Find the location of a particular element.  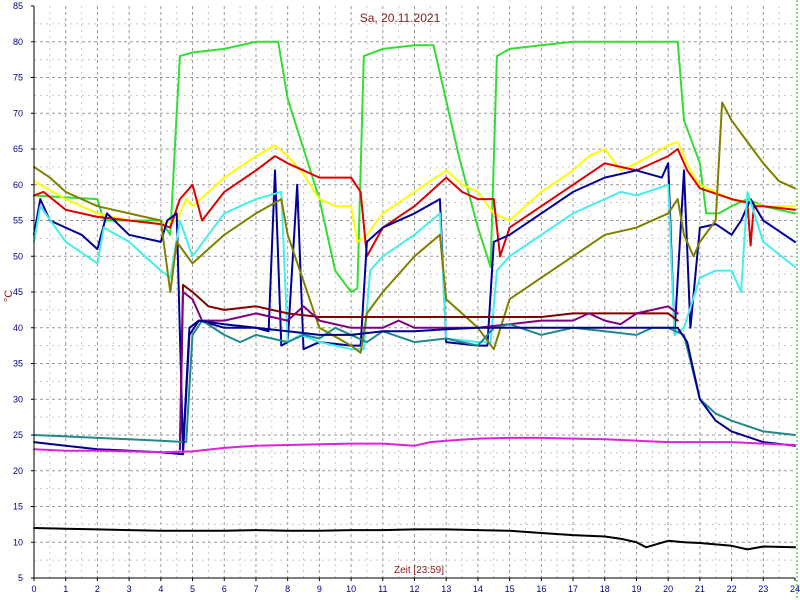

y-tick-label: 75 is located at coordinates (18, 78).